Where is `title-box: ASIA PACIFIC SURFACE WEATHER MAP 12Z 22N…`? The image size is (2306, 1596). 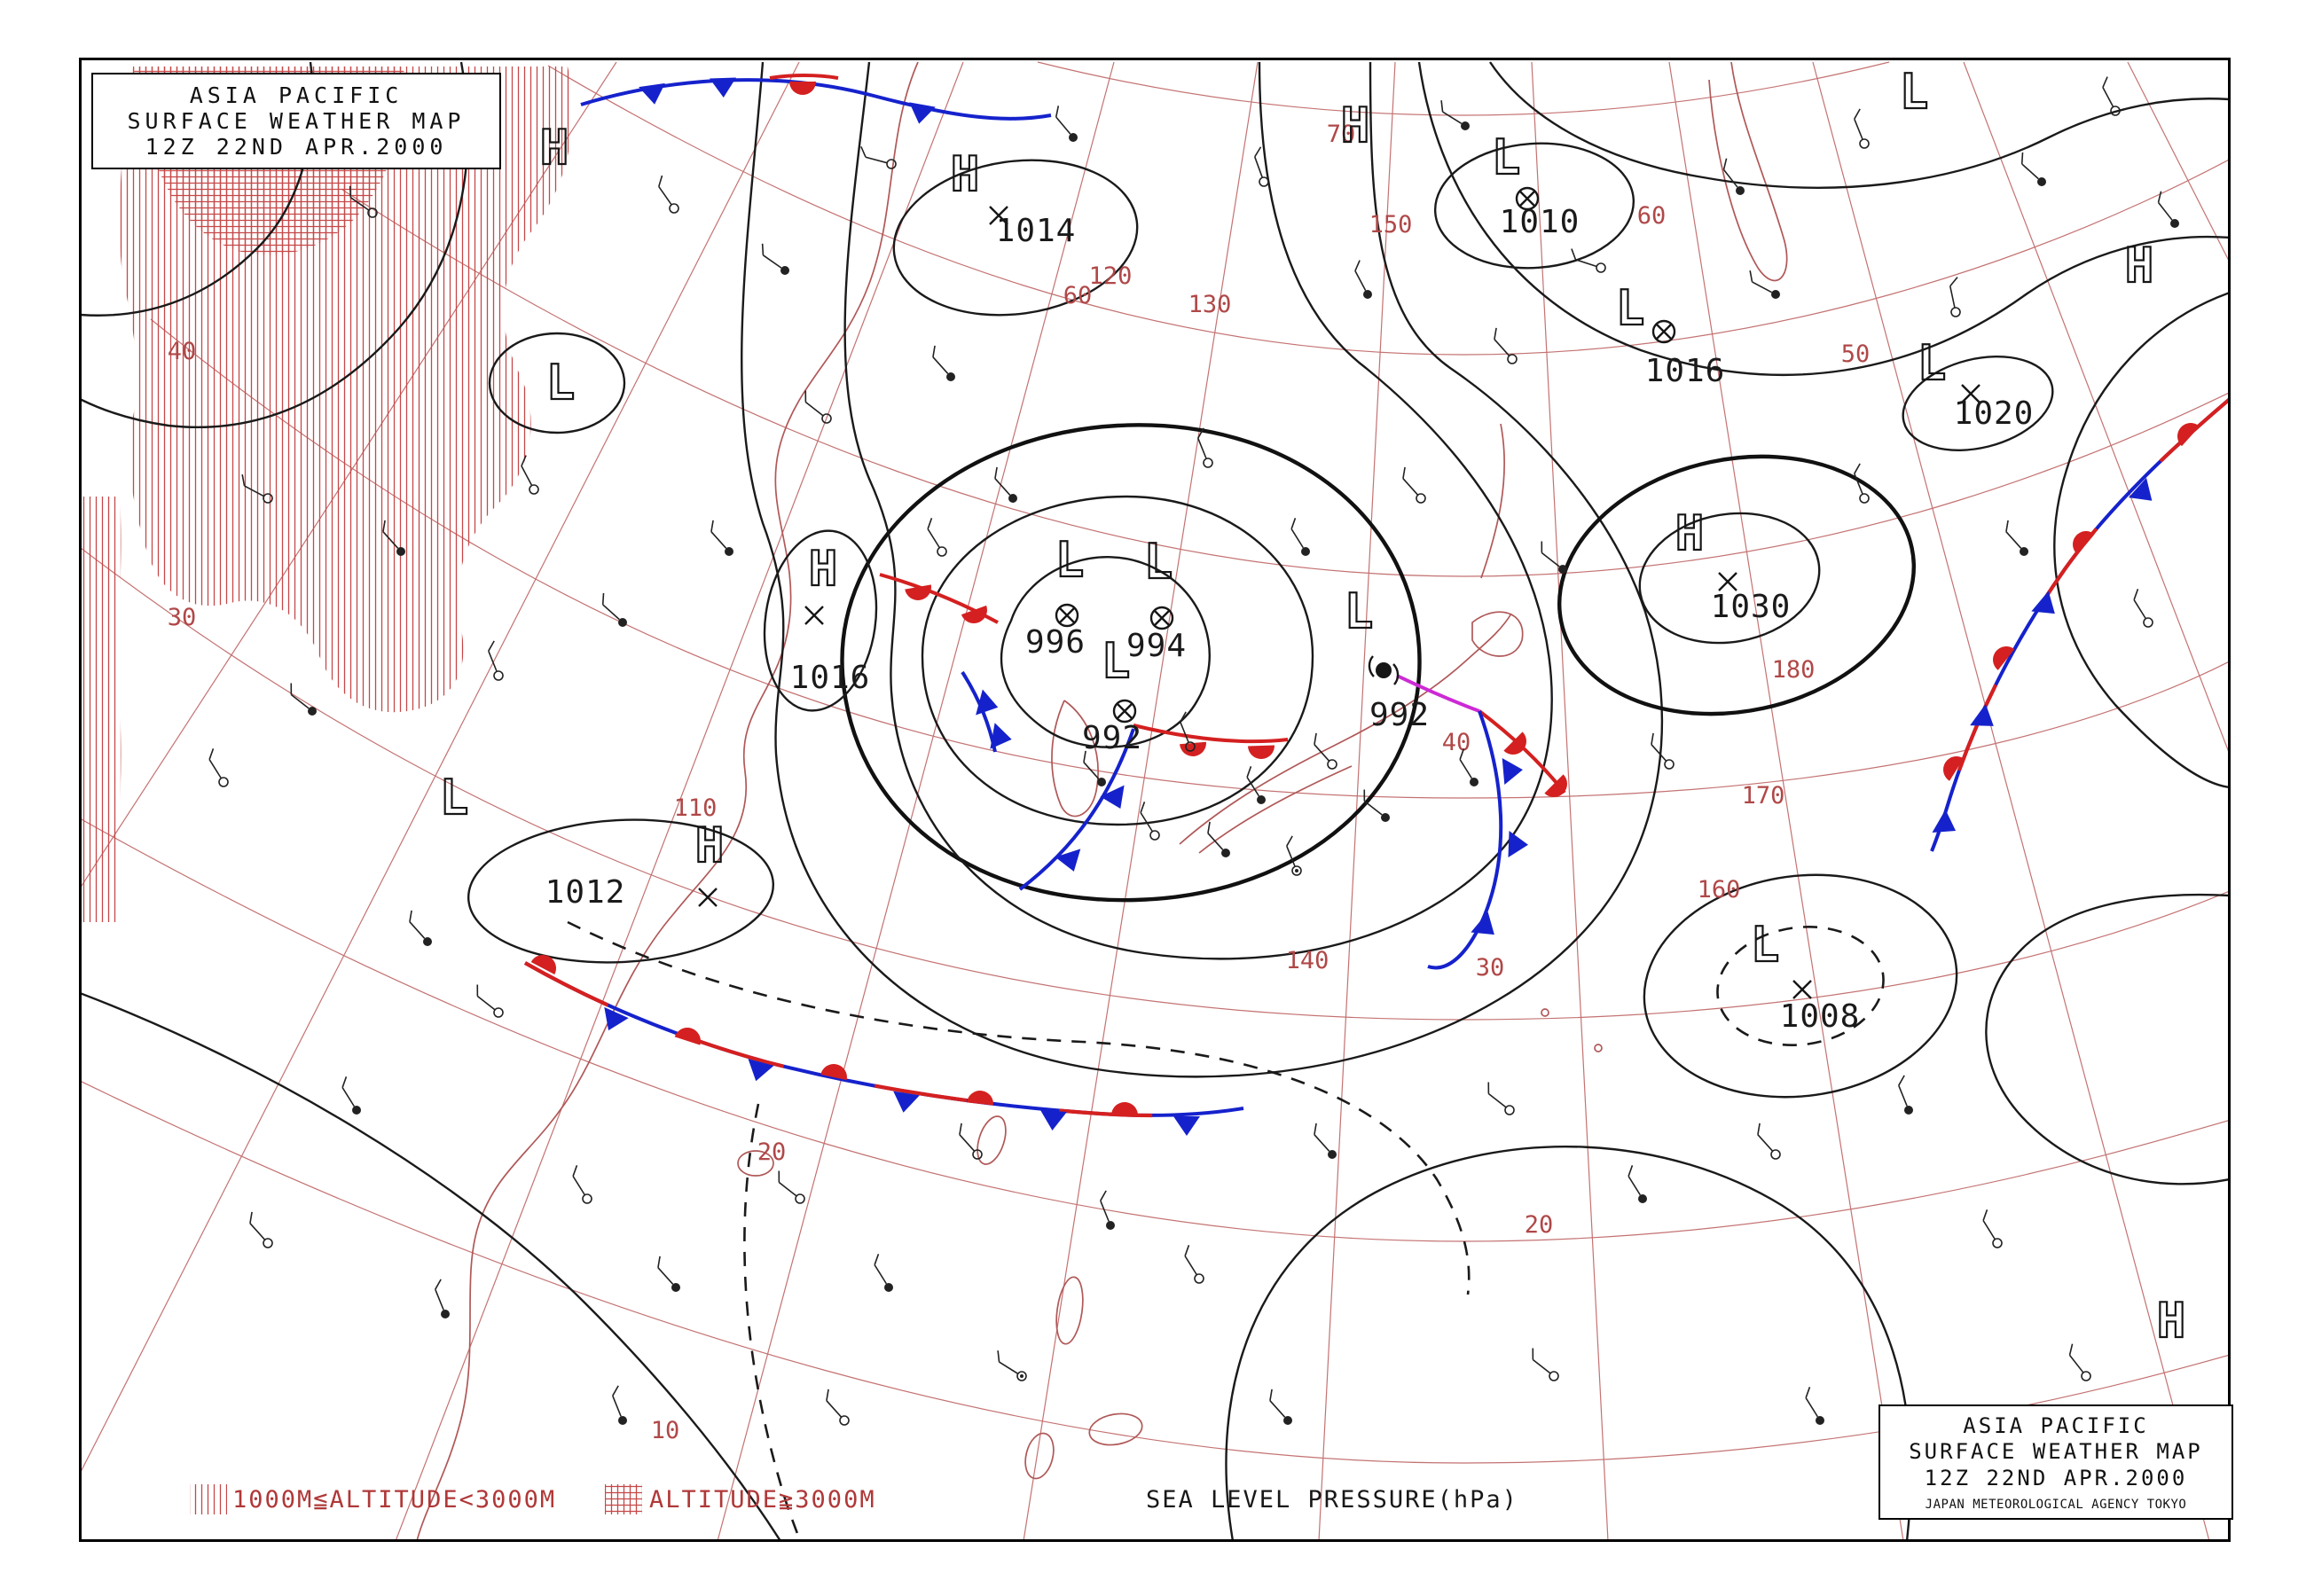
title-box: ASIA PACIFIC SURFACE WEATHER MAP 12Z 22N… is located at coordinates (296, 121).